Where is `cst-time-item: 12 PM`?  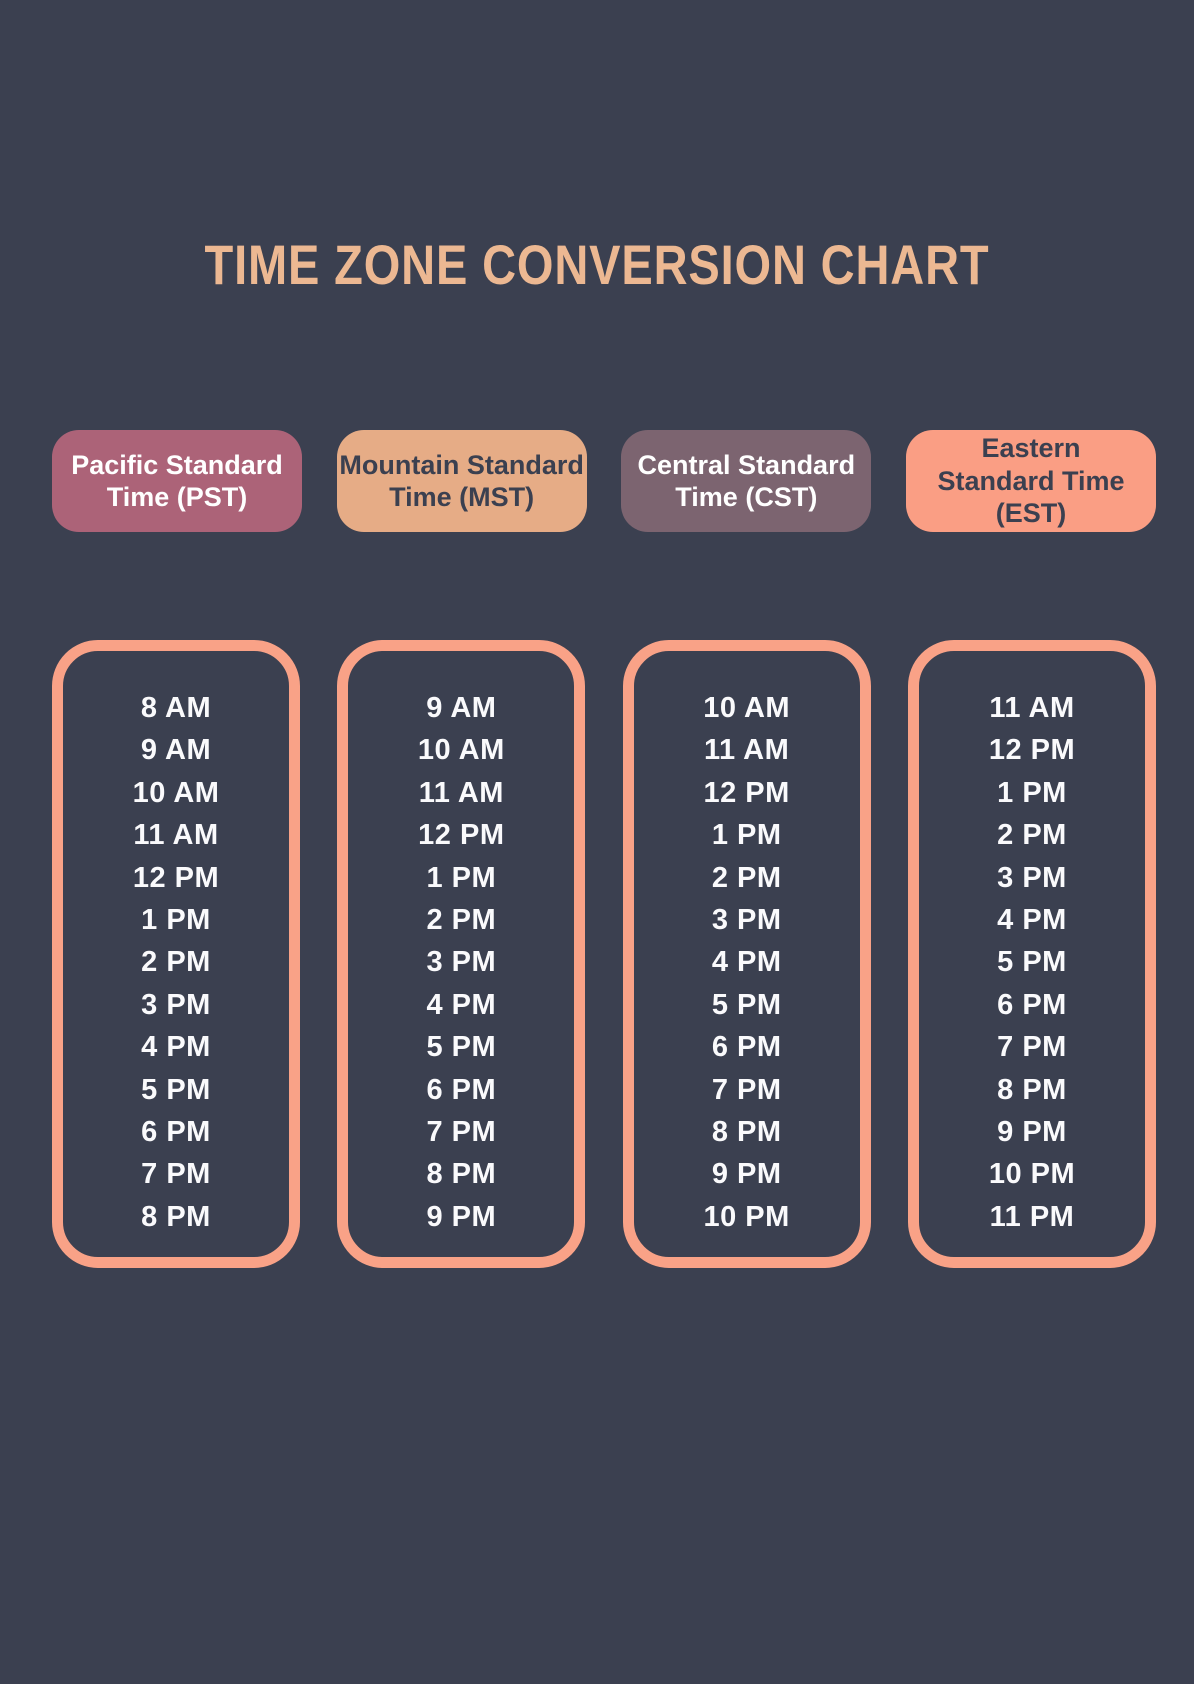
cst-time-item: 12 PM is located at coordinates (746, 792).